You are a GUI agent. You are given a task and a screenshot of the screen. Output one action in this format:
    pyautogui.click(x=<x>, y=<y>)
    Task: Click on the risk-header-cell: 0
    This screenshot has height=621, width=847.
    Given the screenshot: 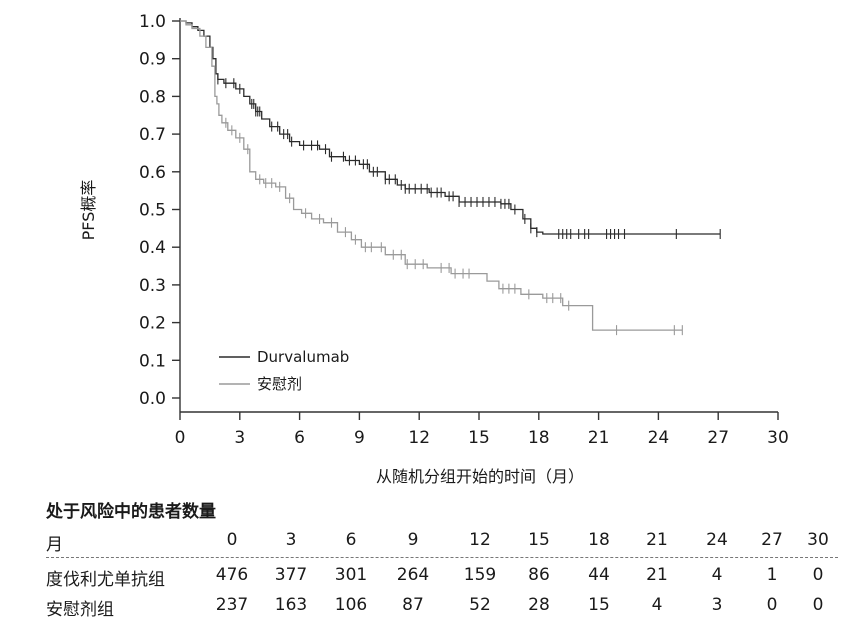 What is the action you would take?
    pyautogui.click(x=232, y=540)
    